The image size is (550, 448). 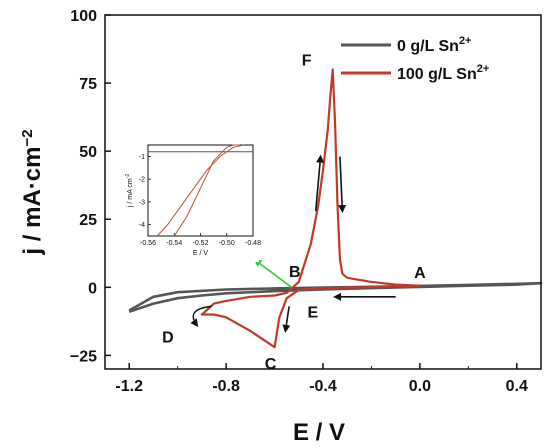 I want to click on legend-label-main: 0 g/L Sn, so click(x=428, y=46).